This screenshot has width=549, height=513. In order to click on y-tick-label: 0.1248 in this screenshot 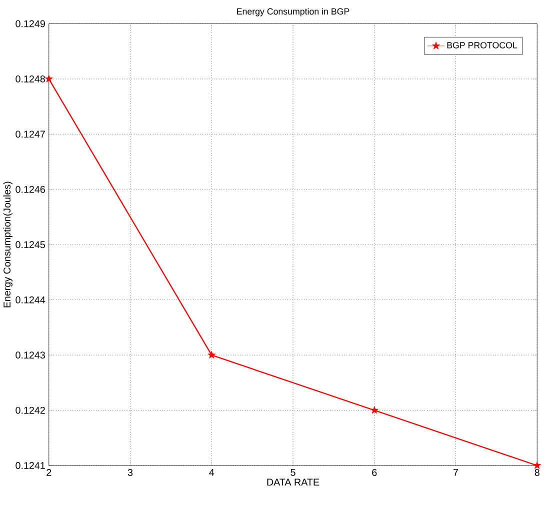, I will do `click(30, 78)`.